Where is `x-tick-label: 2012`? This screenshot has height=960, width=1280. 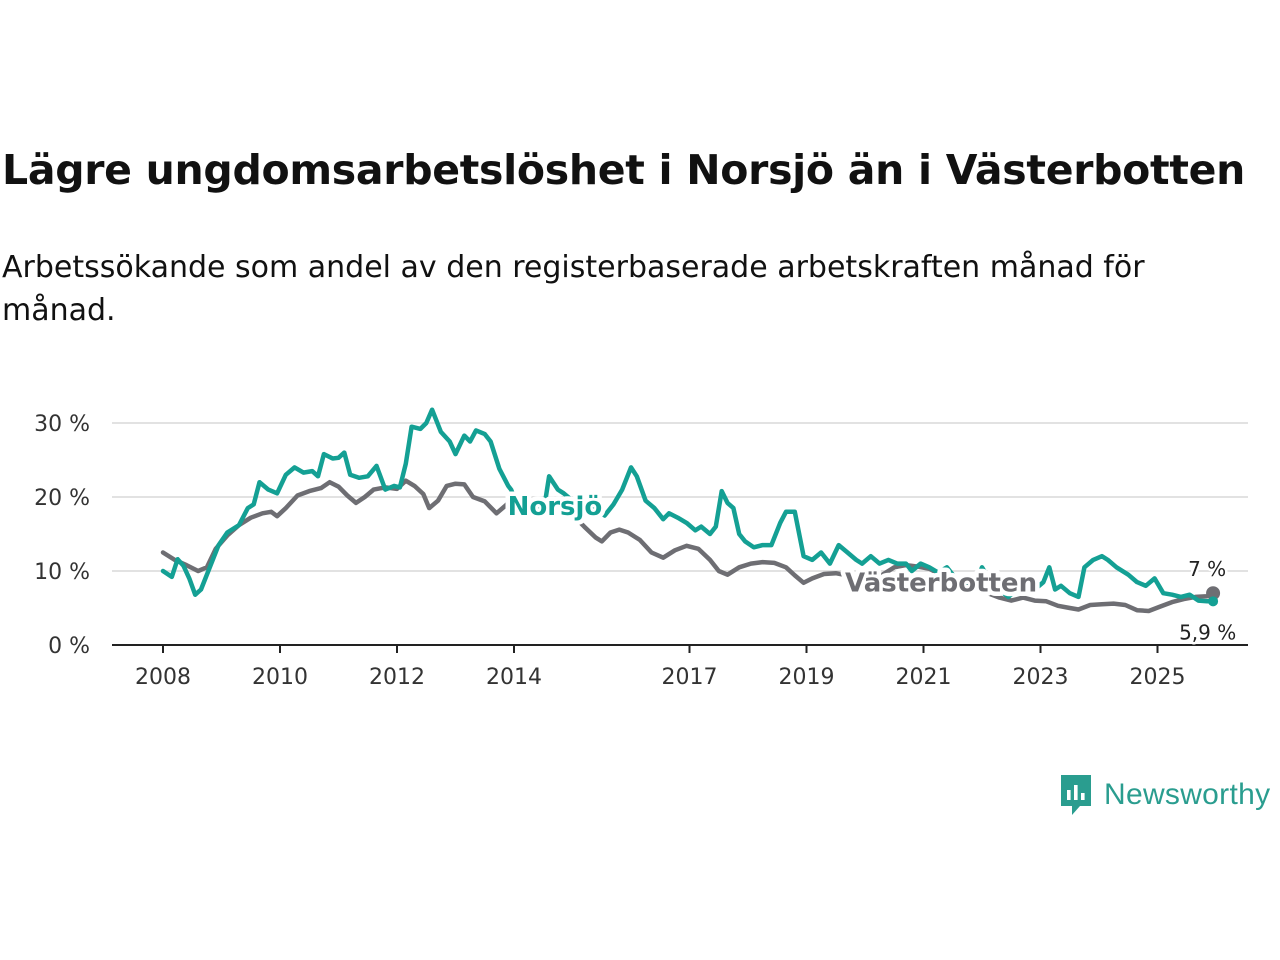 x-tick-label: 2012 is located at coordinates (397, 677).